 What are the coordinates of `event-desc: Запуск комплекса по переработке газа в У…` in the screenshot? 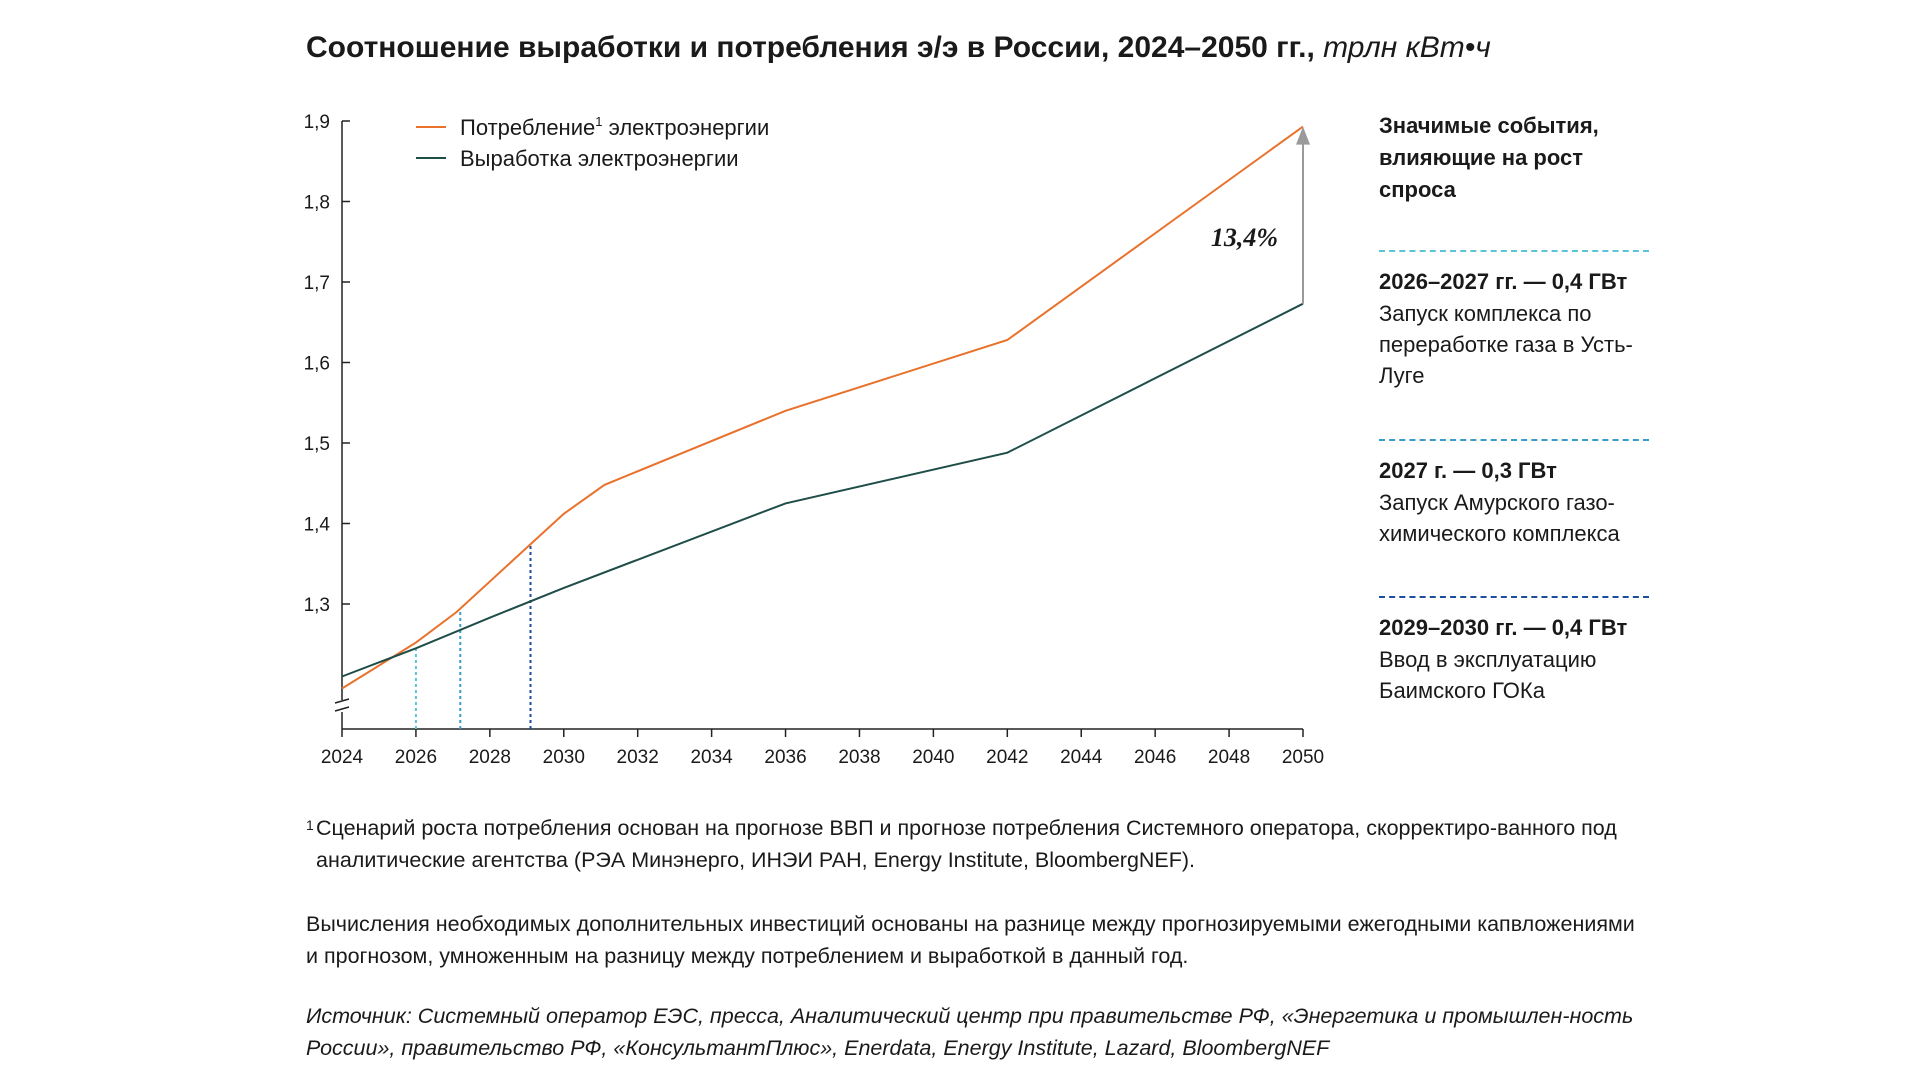 It's located at (1506, 344).